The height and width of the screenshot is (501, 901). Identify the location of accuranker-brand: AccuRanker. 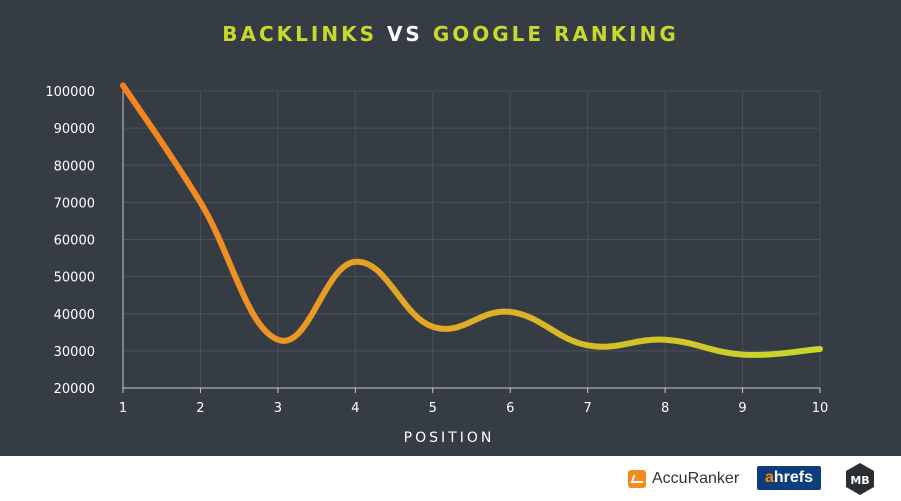
(683, 479).